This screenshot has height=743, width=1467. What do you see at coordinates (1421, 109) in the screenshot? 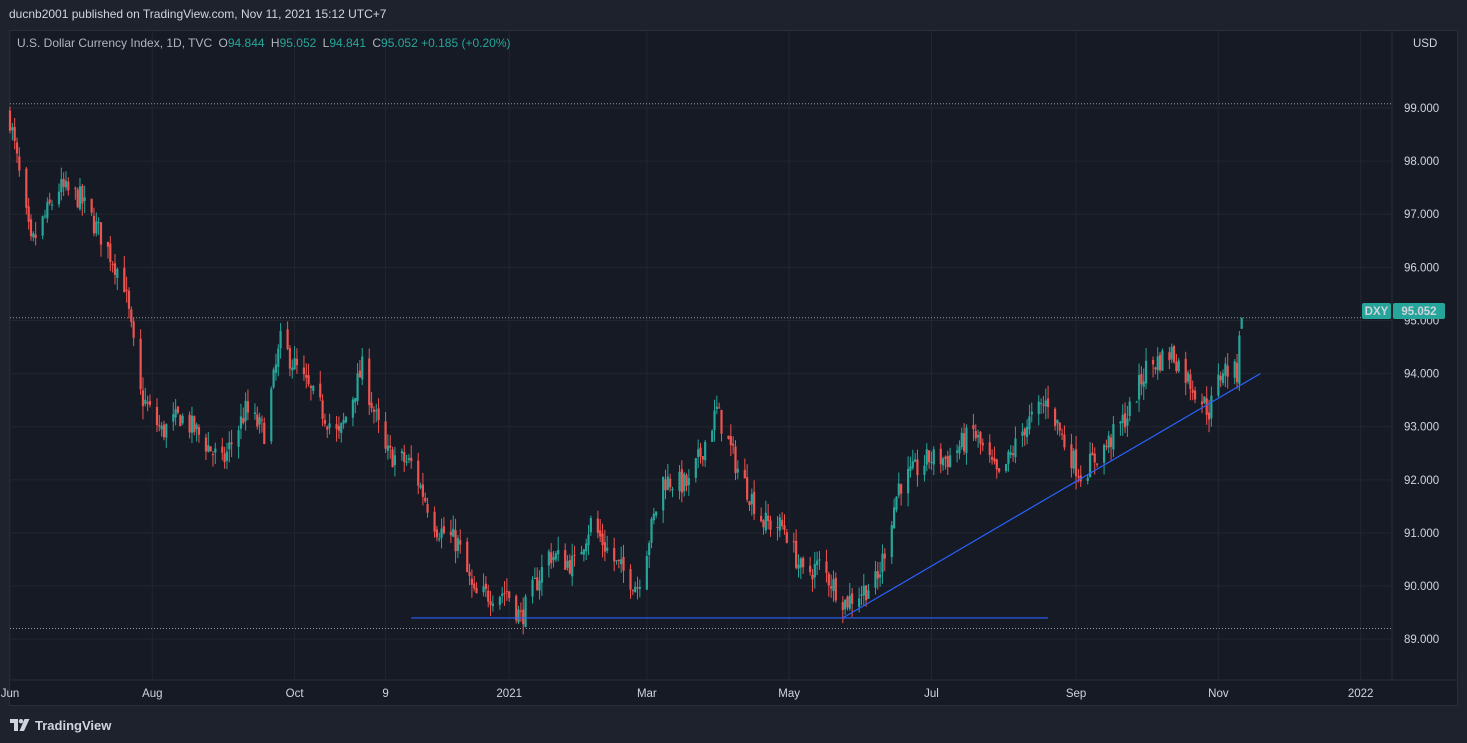
I see `y-tick-label: 99.000` at bounding box center [1421, 109].